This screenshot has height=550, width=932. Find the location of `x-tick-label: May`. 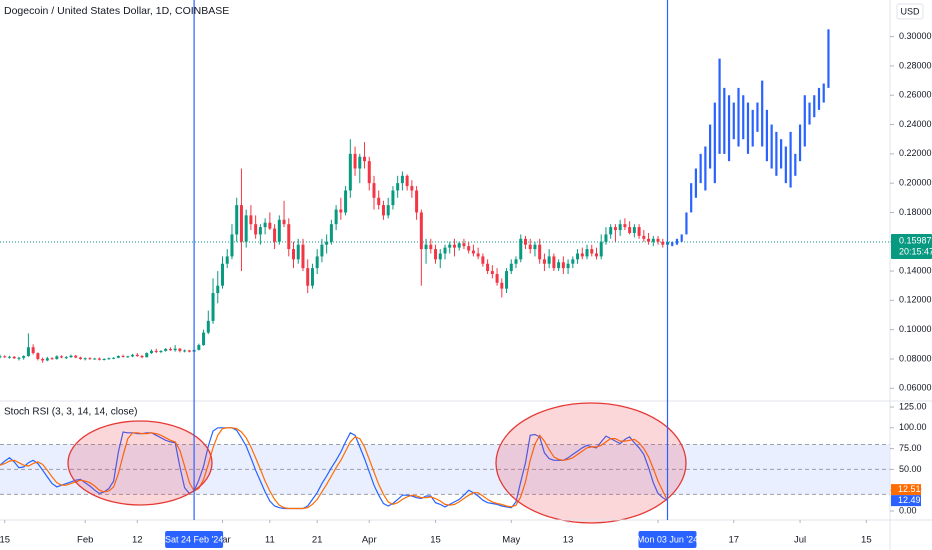

x-tick-label: May is located at coordinates (511, 540).